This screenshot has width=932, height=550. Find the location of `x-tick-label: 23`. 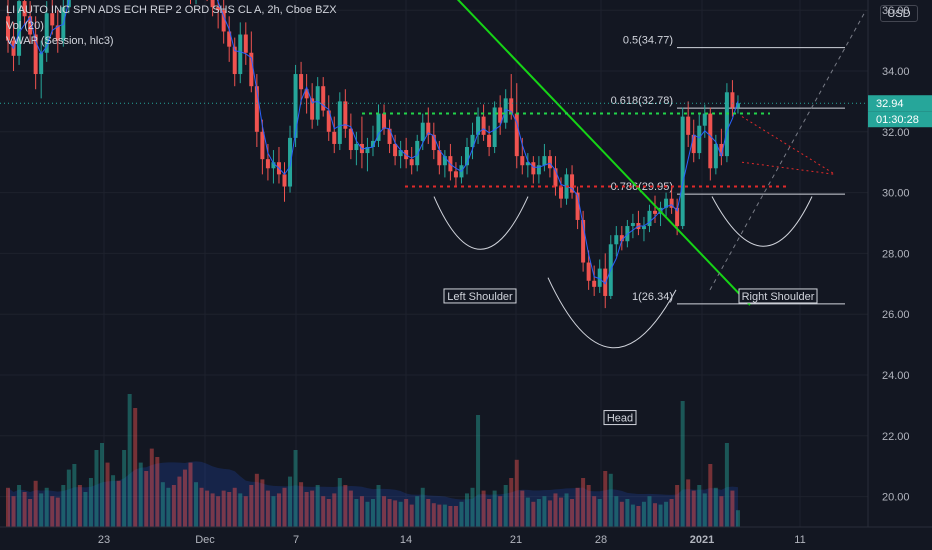

x-tick-label: 23 is located at coordinates (104, 540).